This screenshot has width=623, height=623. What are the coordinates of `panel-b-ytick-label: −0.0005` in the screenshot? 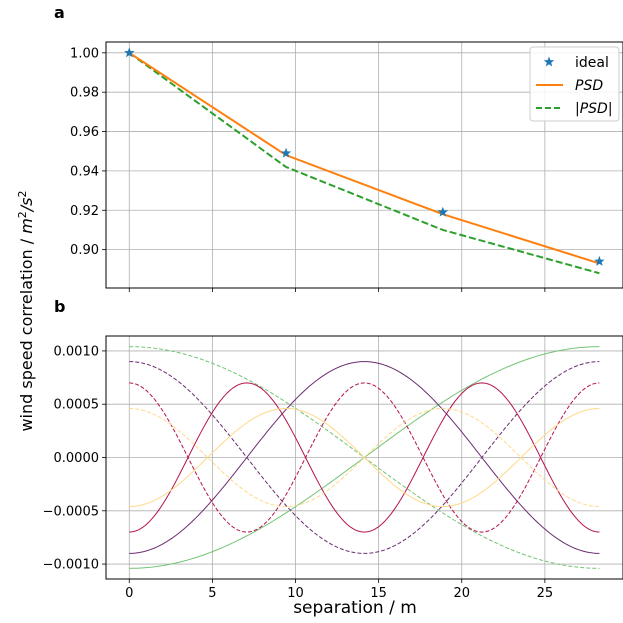 It's located at (71, 511).